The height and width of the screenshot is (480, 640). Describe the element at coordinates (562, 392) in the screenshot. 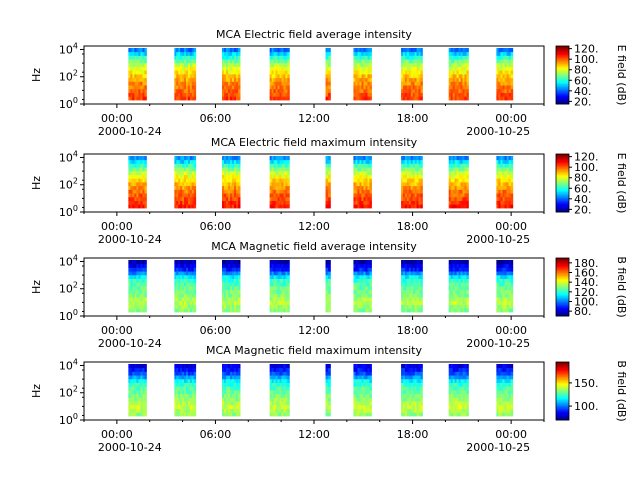

I see `colorbar-swatch` at that location.